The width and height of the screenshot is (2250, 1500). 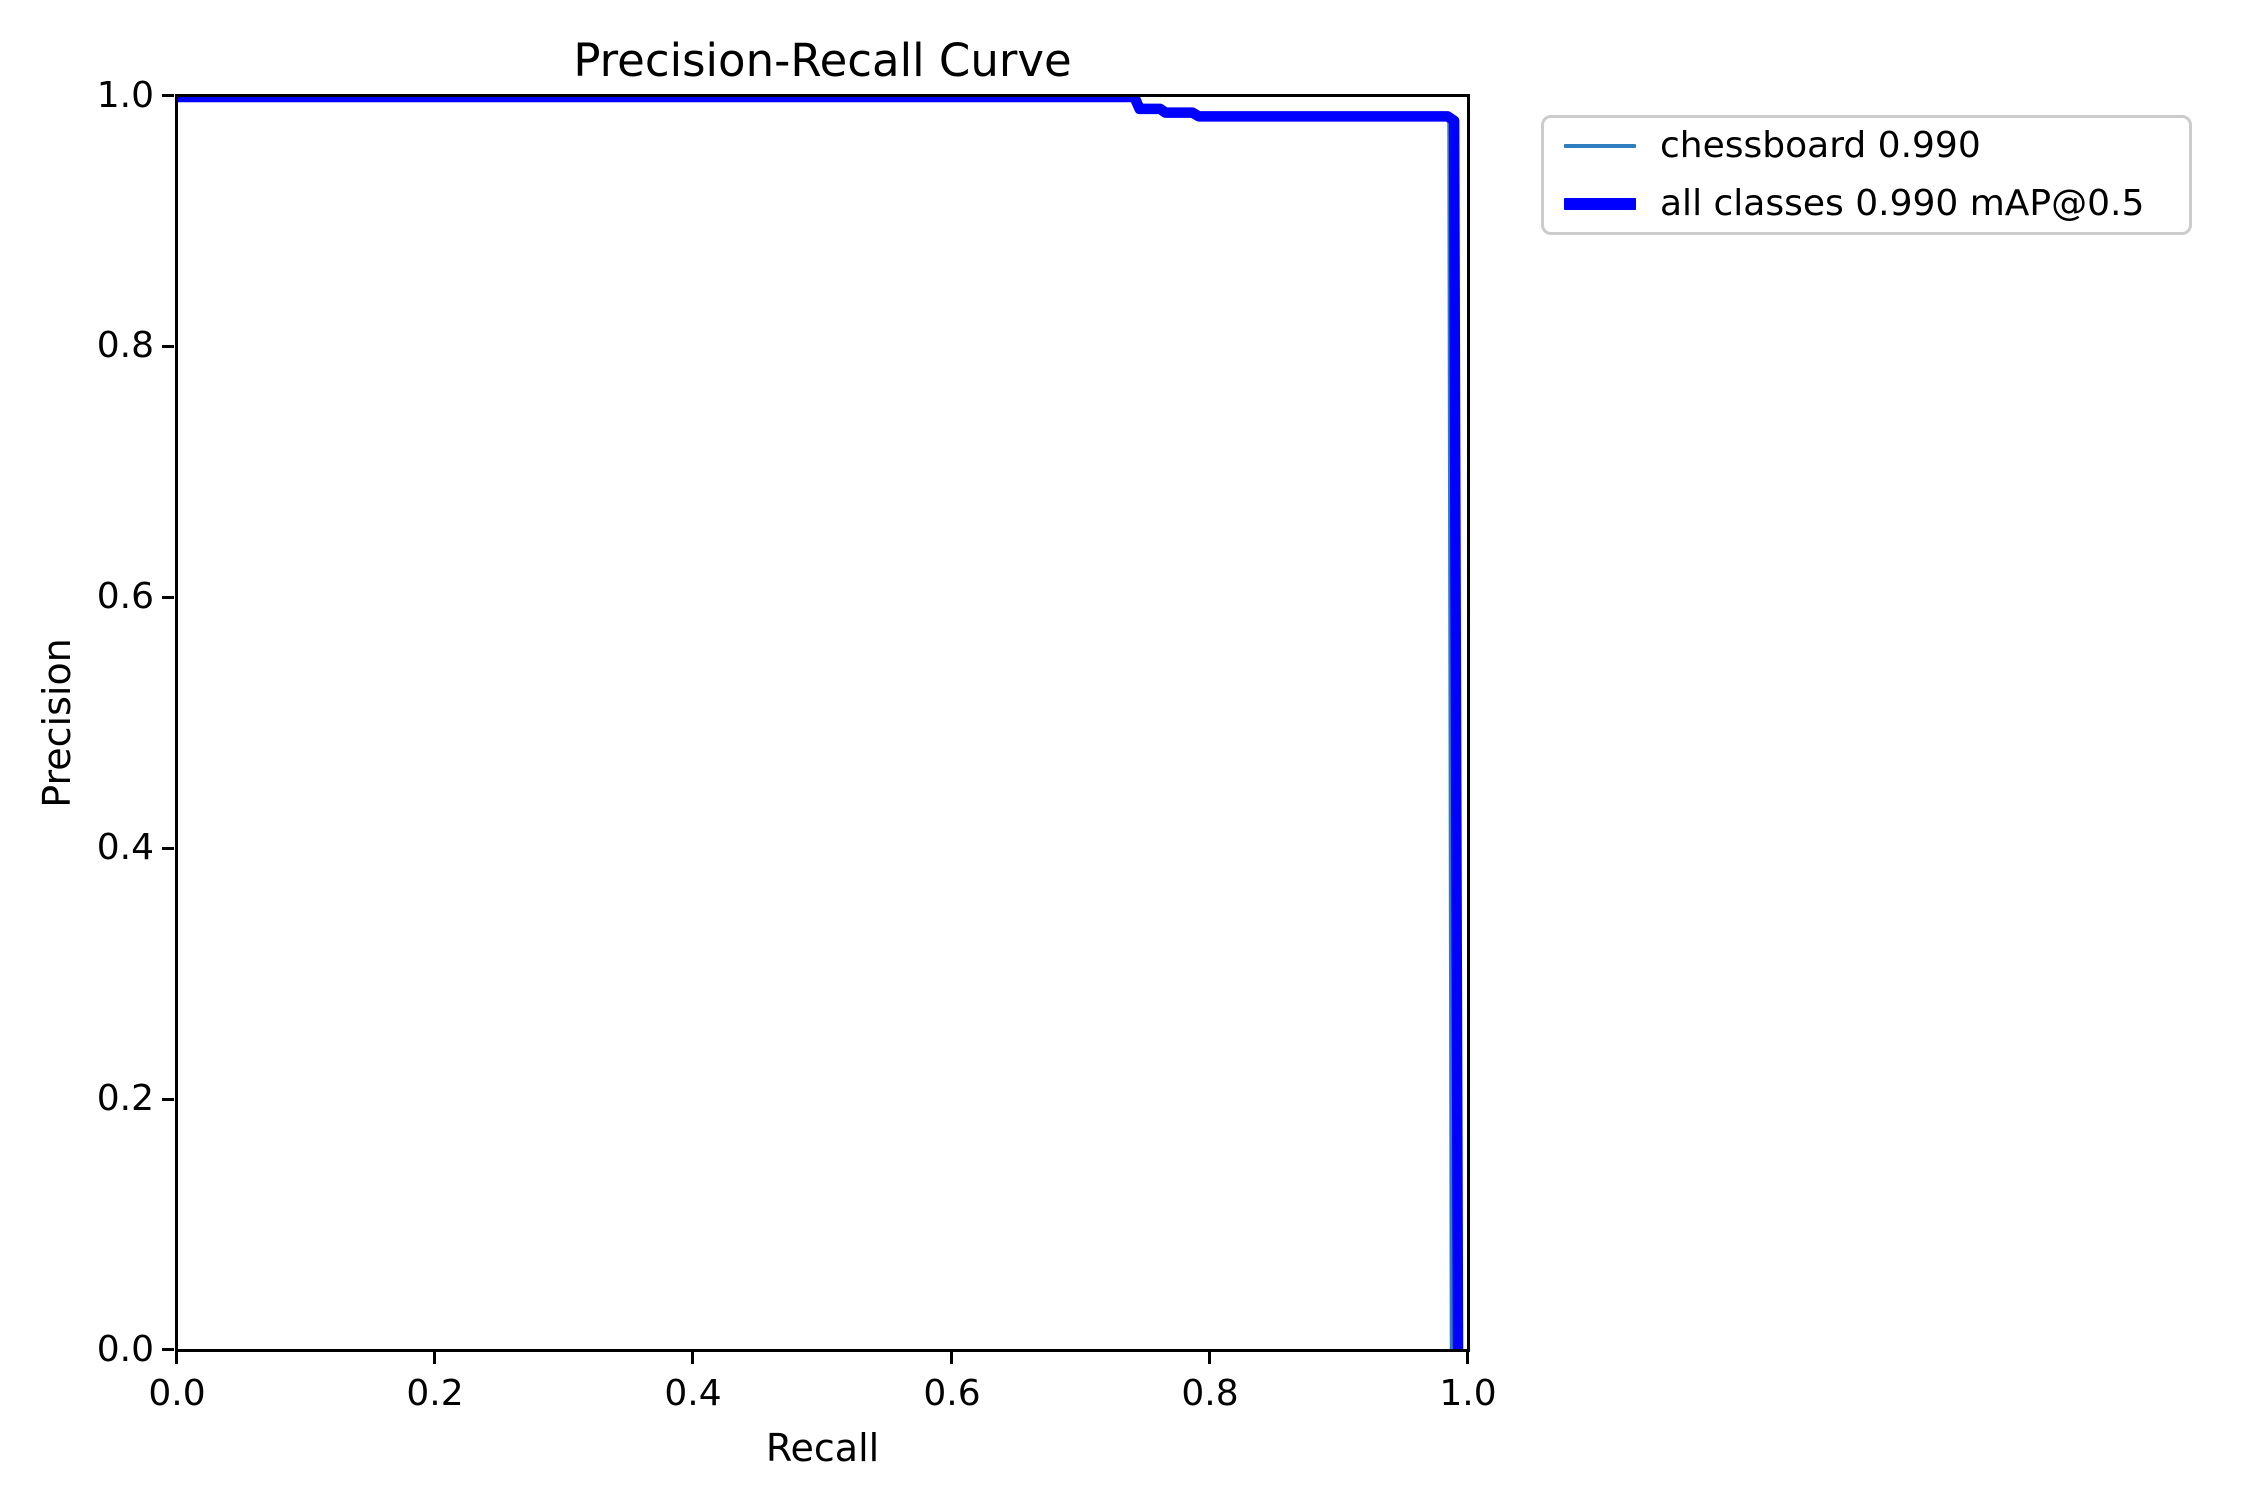 I want to click on legend-item-all-classes: all classes 0.990 mAP@0.5, so click(x=1866, y=204).